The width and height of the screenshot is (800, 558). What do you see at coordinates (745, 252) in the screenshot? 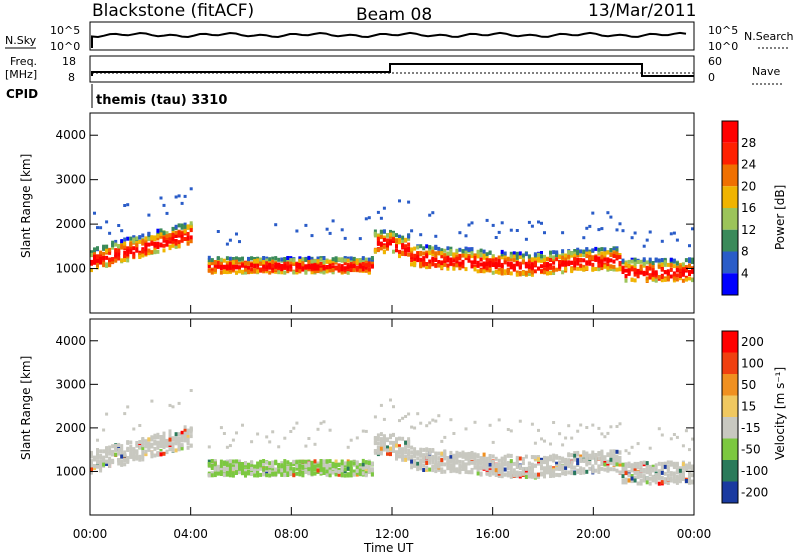
I see `colorbar-tick-label: 8` at bounding box center [745, 252].